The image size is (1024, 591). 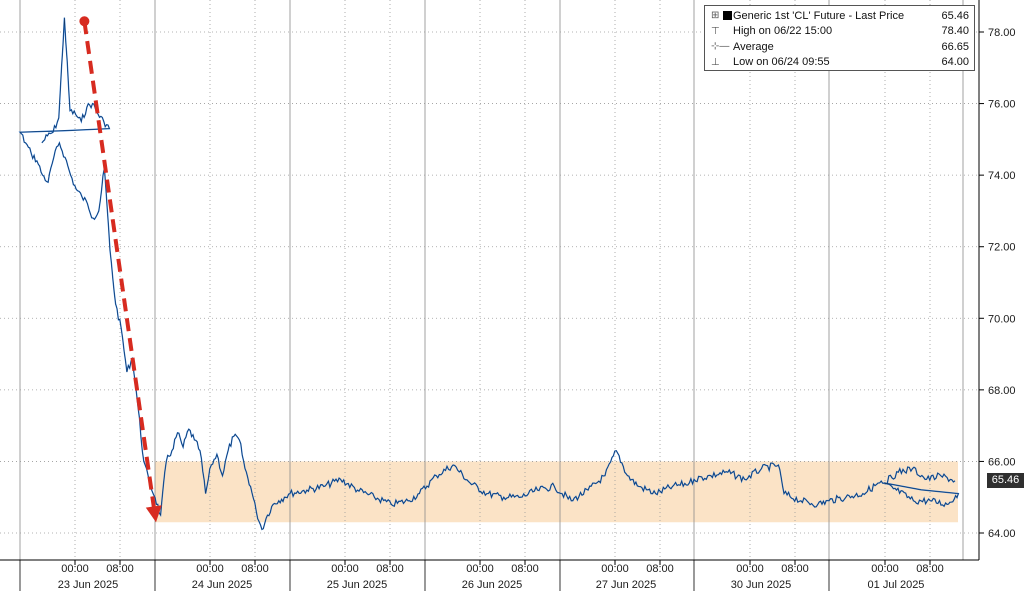 I want to click on legend-label: Average, so click(x=753, y=46).